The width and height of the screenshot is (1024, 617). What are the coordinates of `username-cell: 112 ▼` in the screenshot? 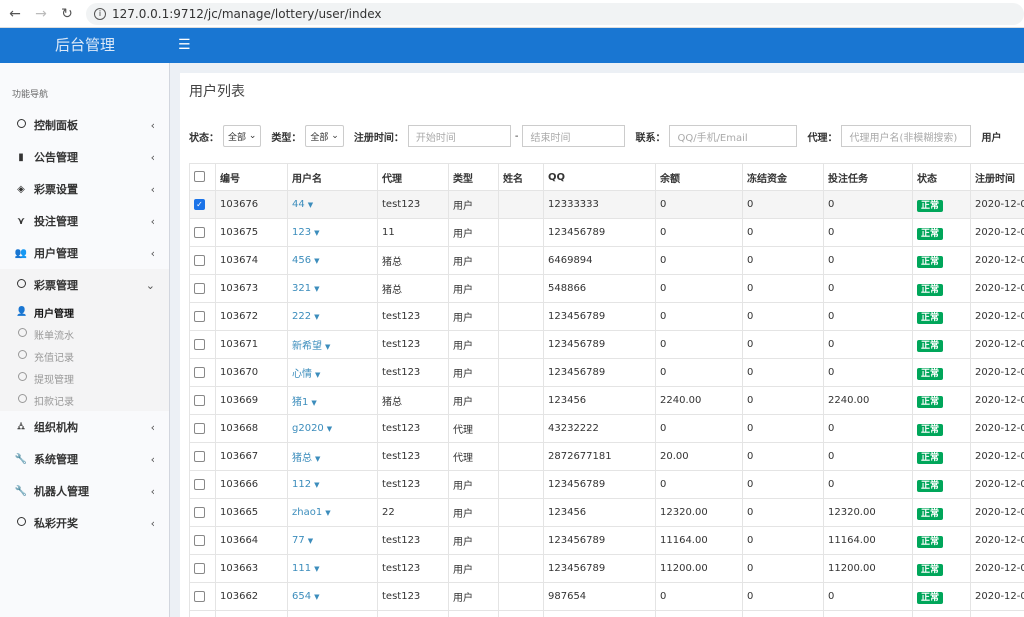 It's located at (332, 484).